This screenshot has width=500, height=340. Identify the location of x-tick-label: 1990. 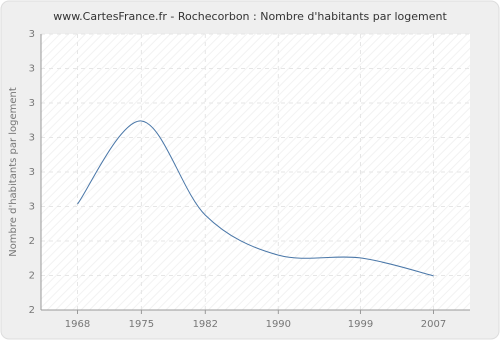
(278, 324).